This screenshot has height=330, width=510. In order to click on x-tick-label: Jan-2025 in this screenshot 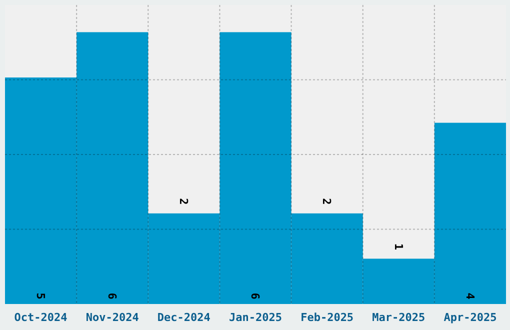, I will do `click(255, 317)`.